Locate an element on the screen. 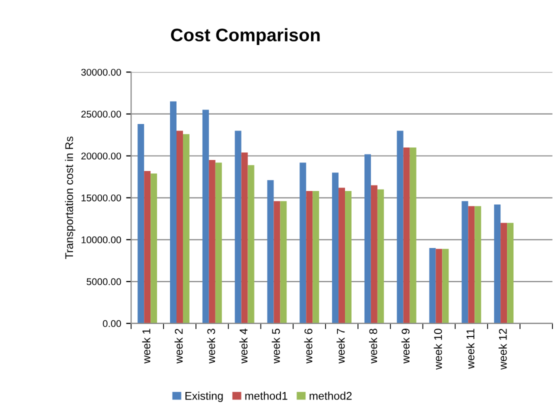 This screenshot has height=412, width=558. x-tick-label: week 4 is located at coordinates (243, 346).